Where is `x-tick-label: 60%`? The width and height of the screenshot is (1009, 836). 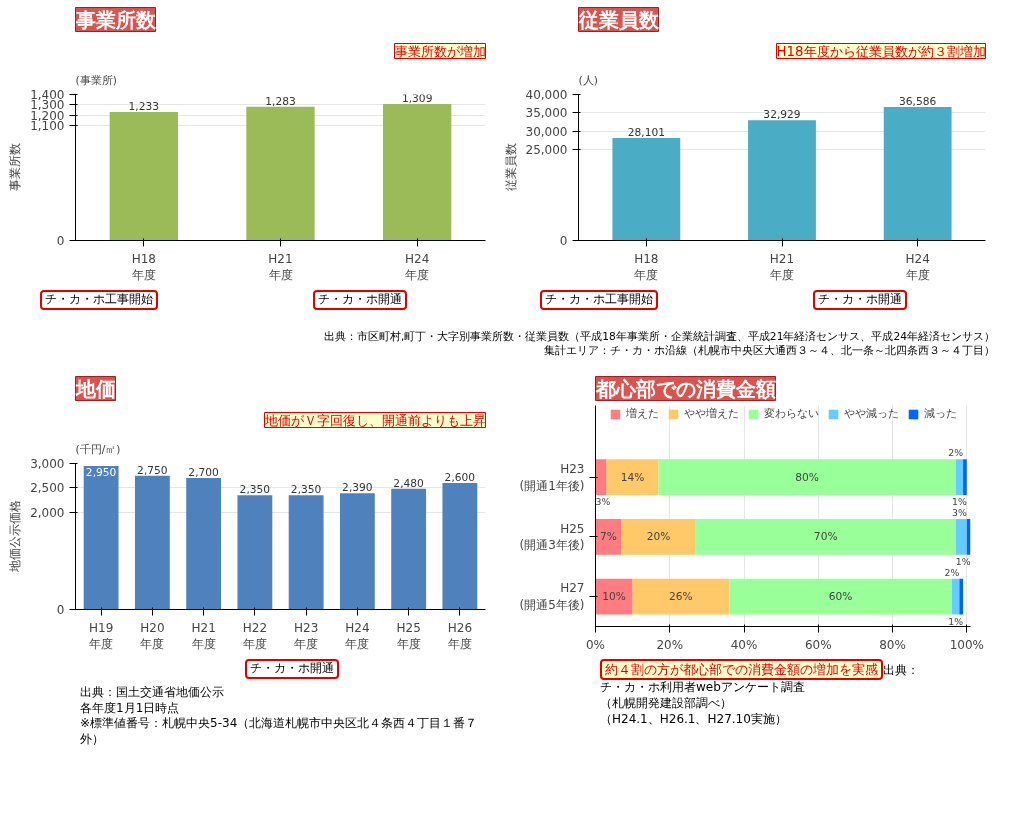 x-tick-label: 60% is located at coordinates (818, 644).